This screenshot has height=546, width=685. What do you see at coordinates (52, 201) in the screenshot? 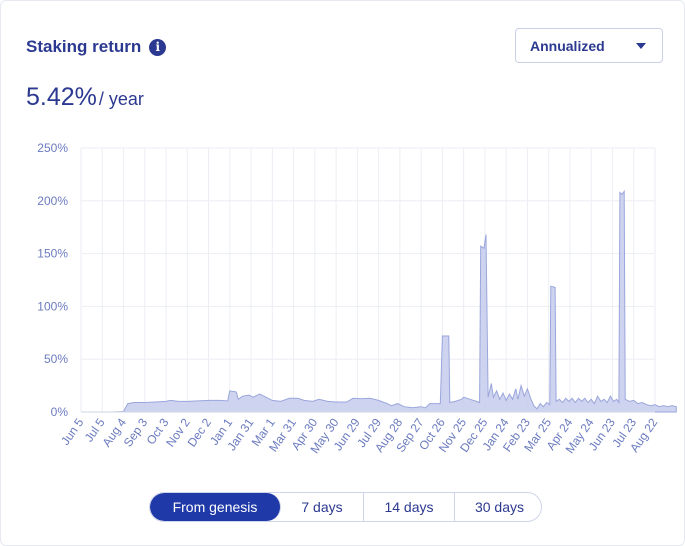
I see `y-tick-label: 200%` at bounding box center [52, 201].